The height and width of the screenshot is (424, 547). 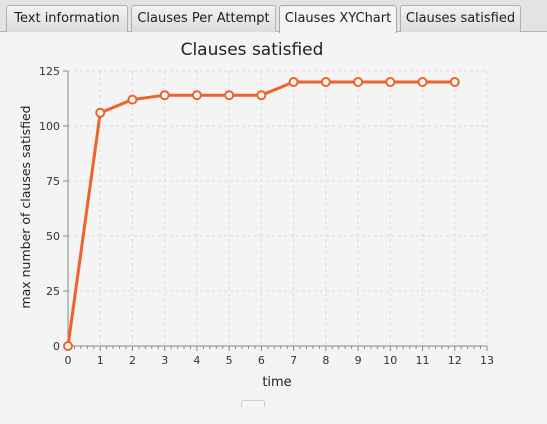 I want to click on x-tick-label: 5, so click(x=229, y=360).